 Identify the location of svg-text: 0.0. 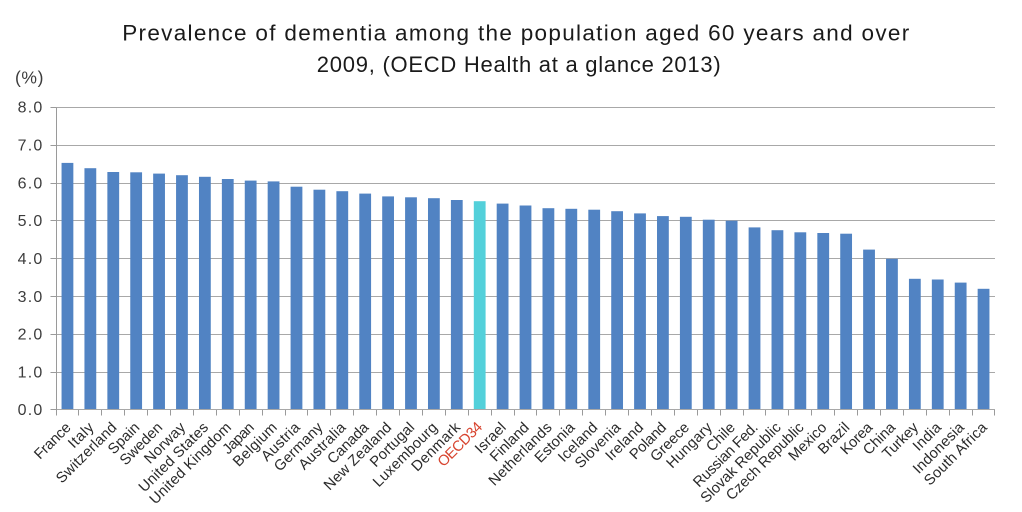
(31, 410).